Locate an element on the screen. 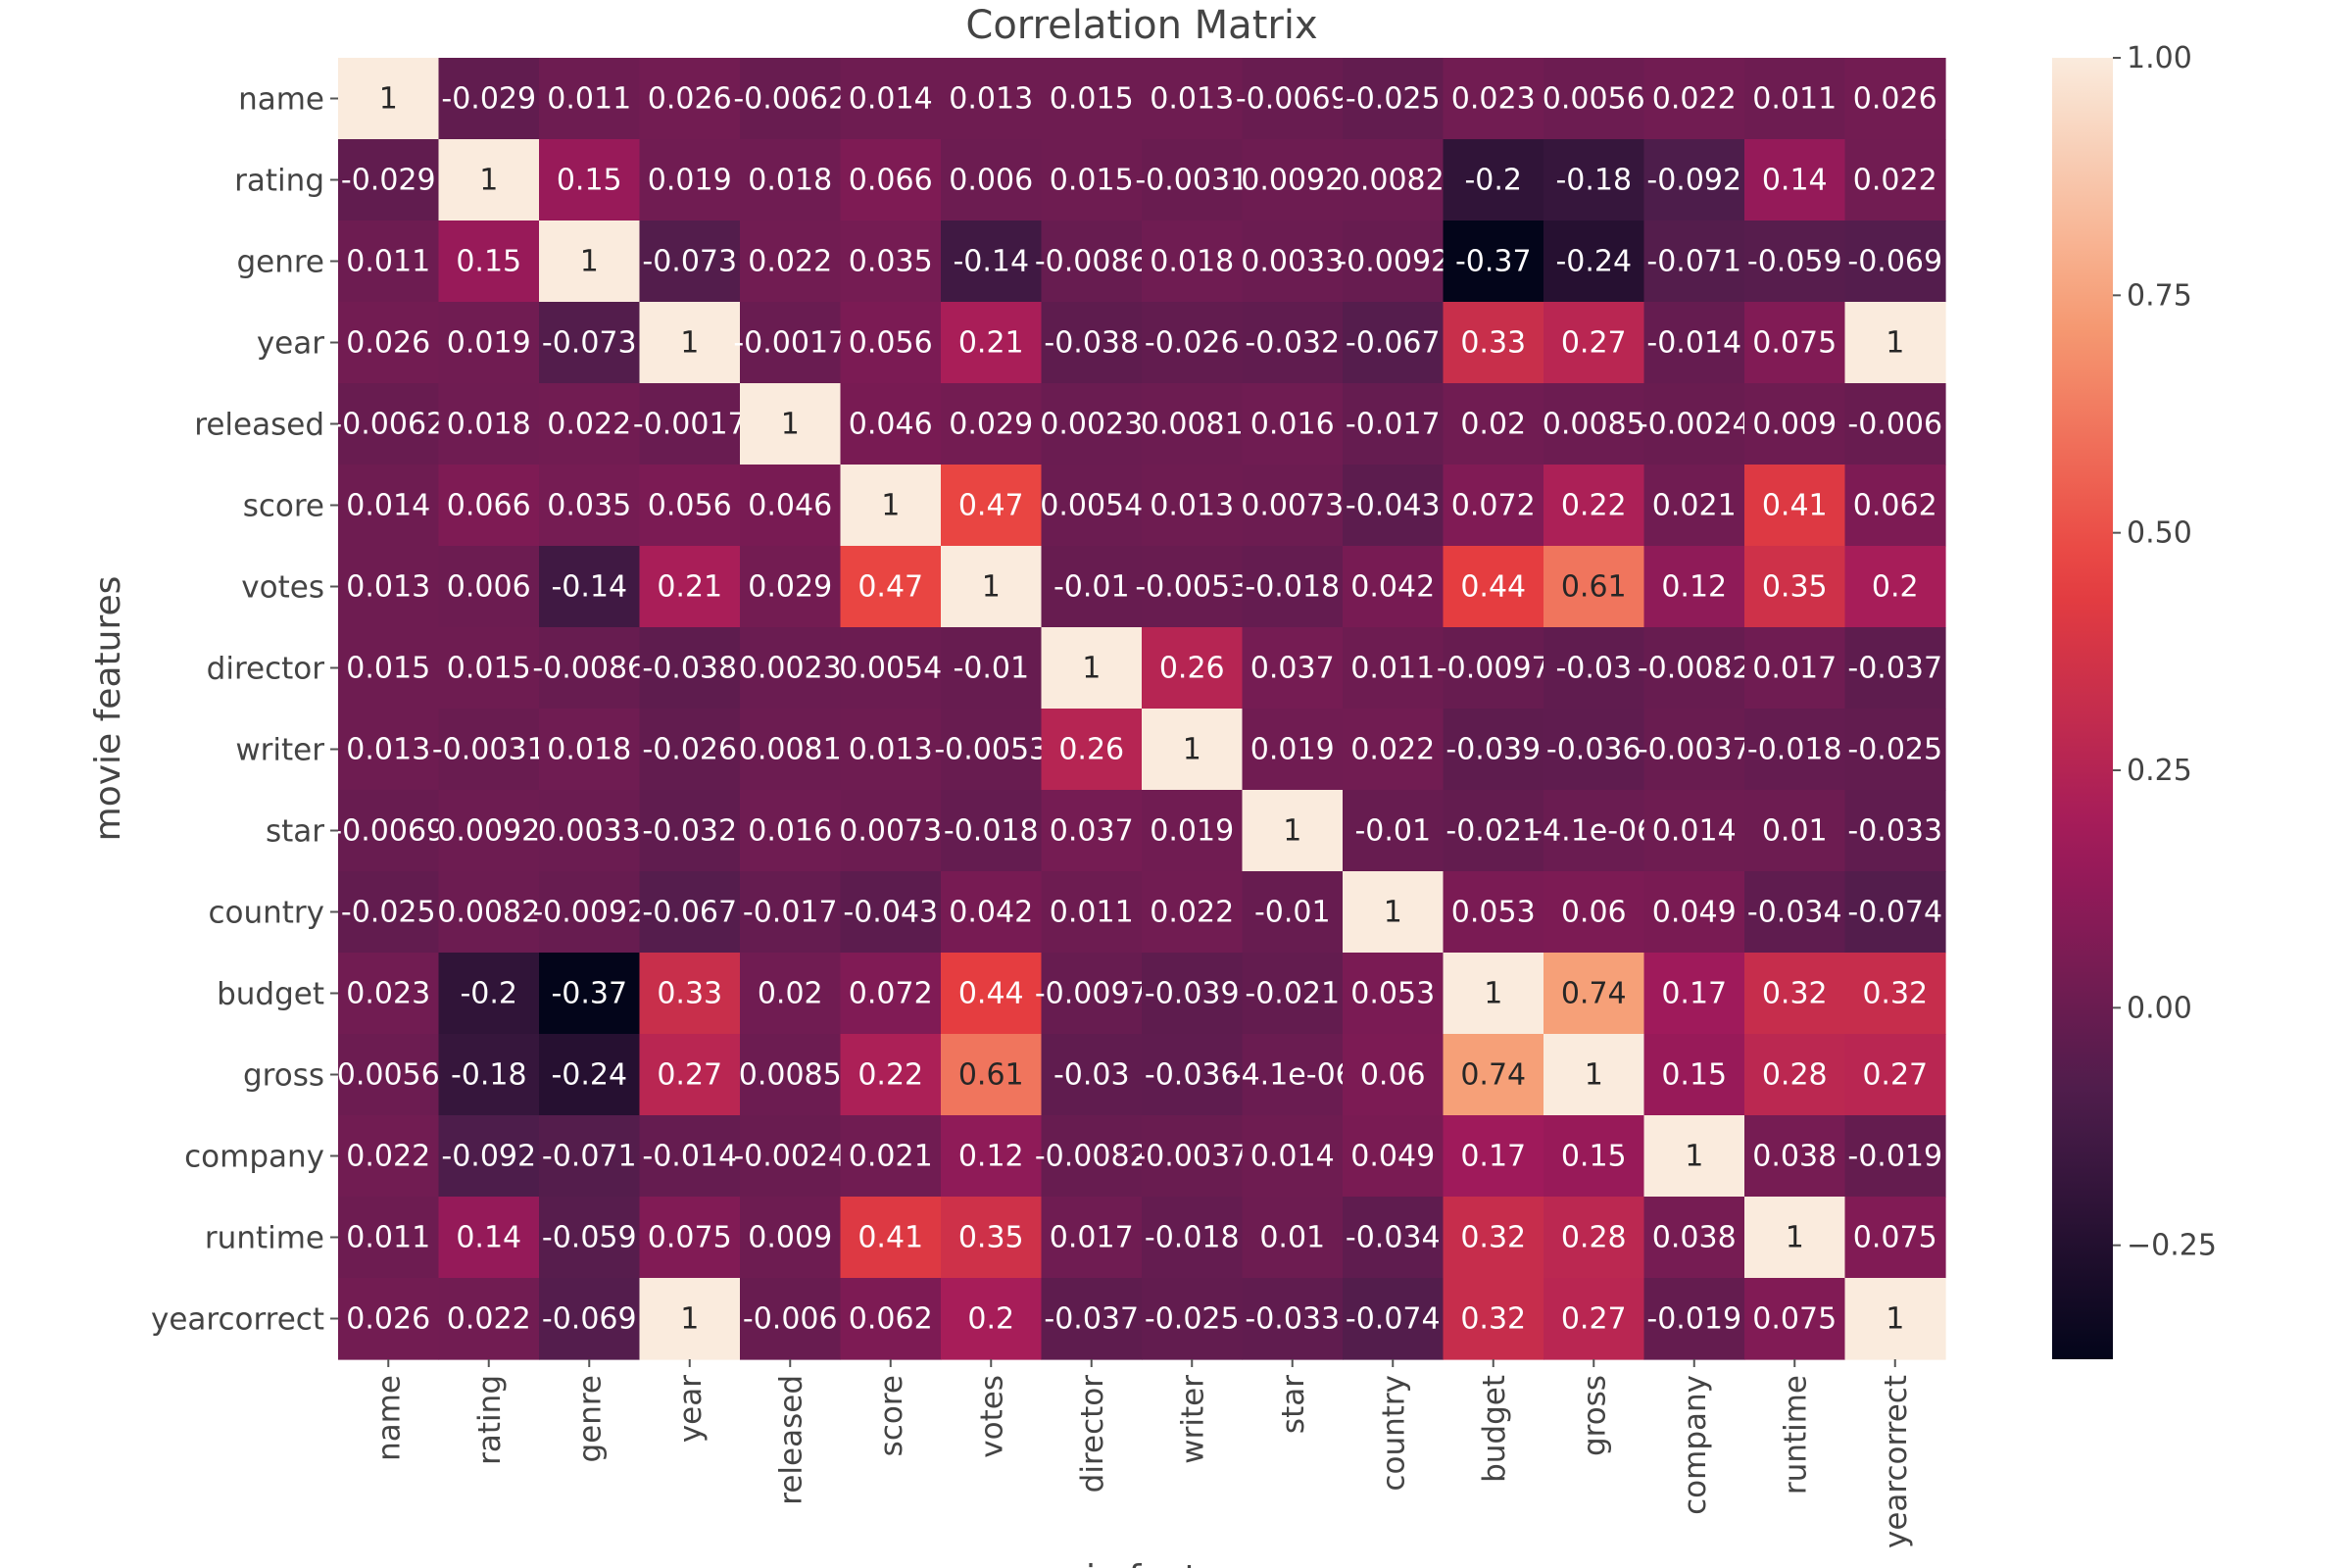  heatmap-cell-name-budget is located at coordinates (1493, 99).